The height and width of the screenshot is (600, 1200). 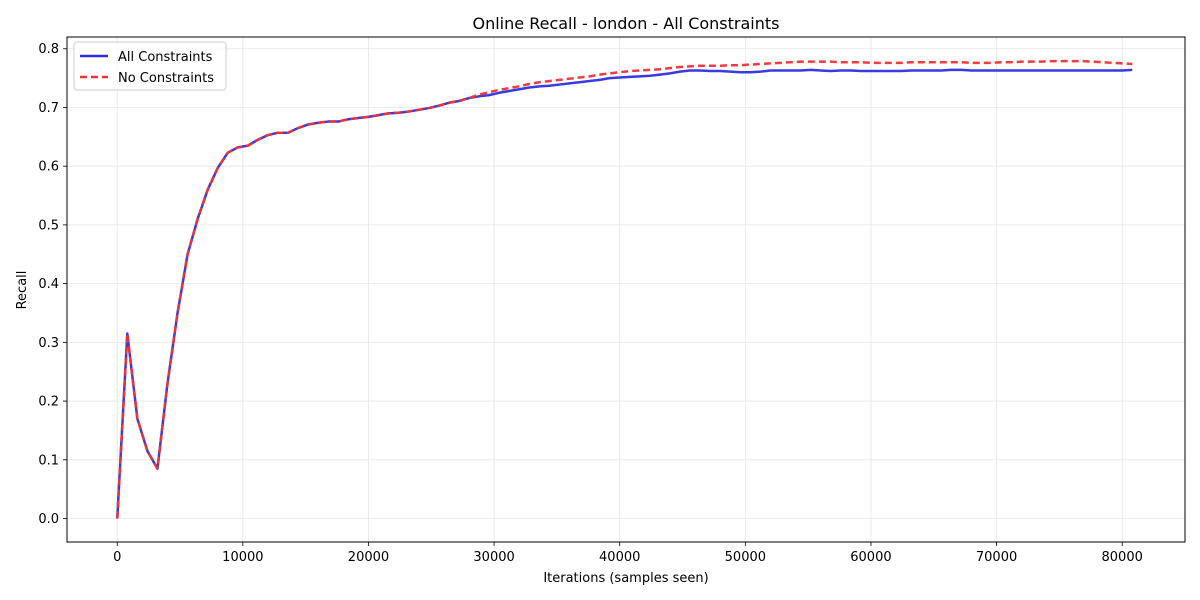 What do you see at coordinates (493, 557) in the screenshot?
I see `x-tick-label: 30000` at bounding box center [493, 557].